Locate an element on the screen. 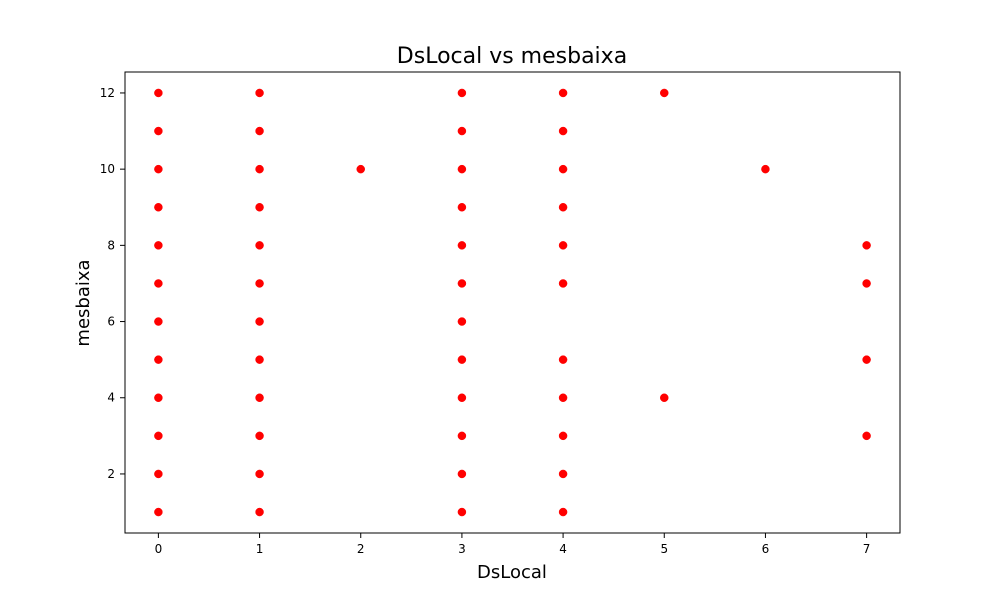 The height and width of the screenshot is (600, 1000). y-axis-label: mesbaixa is located at coordinates (83, 302).